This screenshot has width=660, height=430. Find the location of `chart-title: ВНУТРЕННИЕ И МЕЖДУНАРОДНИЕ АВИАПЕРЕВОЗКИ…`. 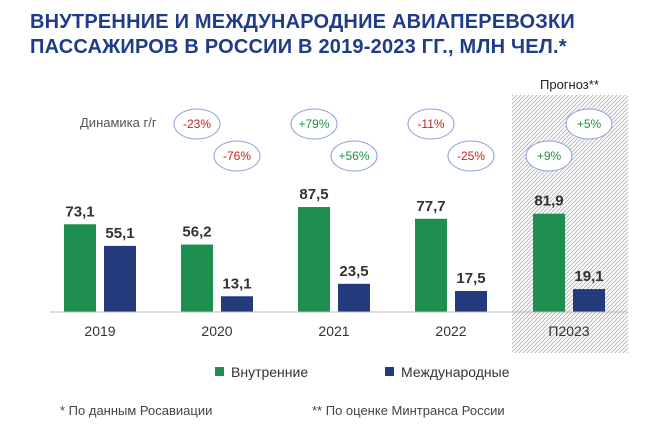

chart-title: ВНУТРЕННИЕ И МЕЖДУНАРОДНИЕ АВИАПЕРЕВОЗКИ… is located at coordinates (335, 35).